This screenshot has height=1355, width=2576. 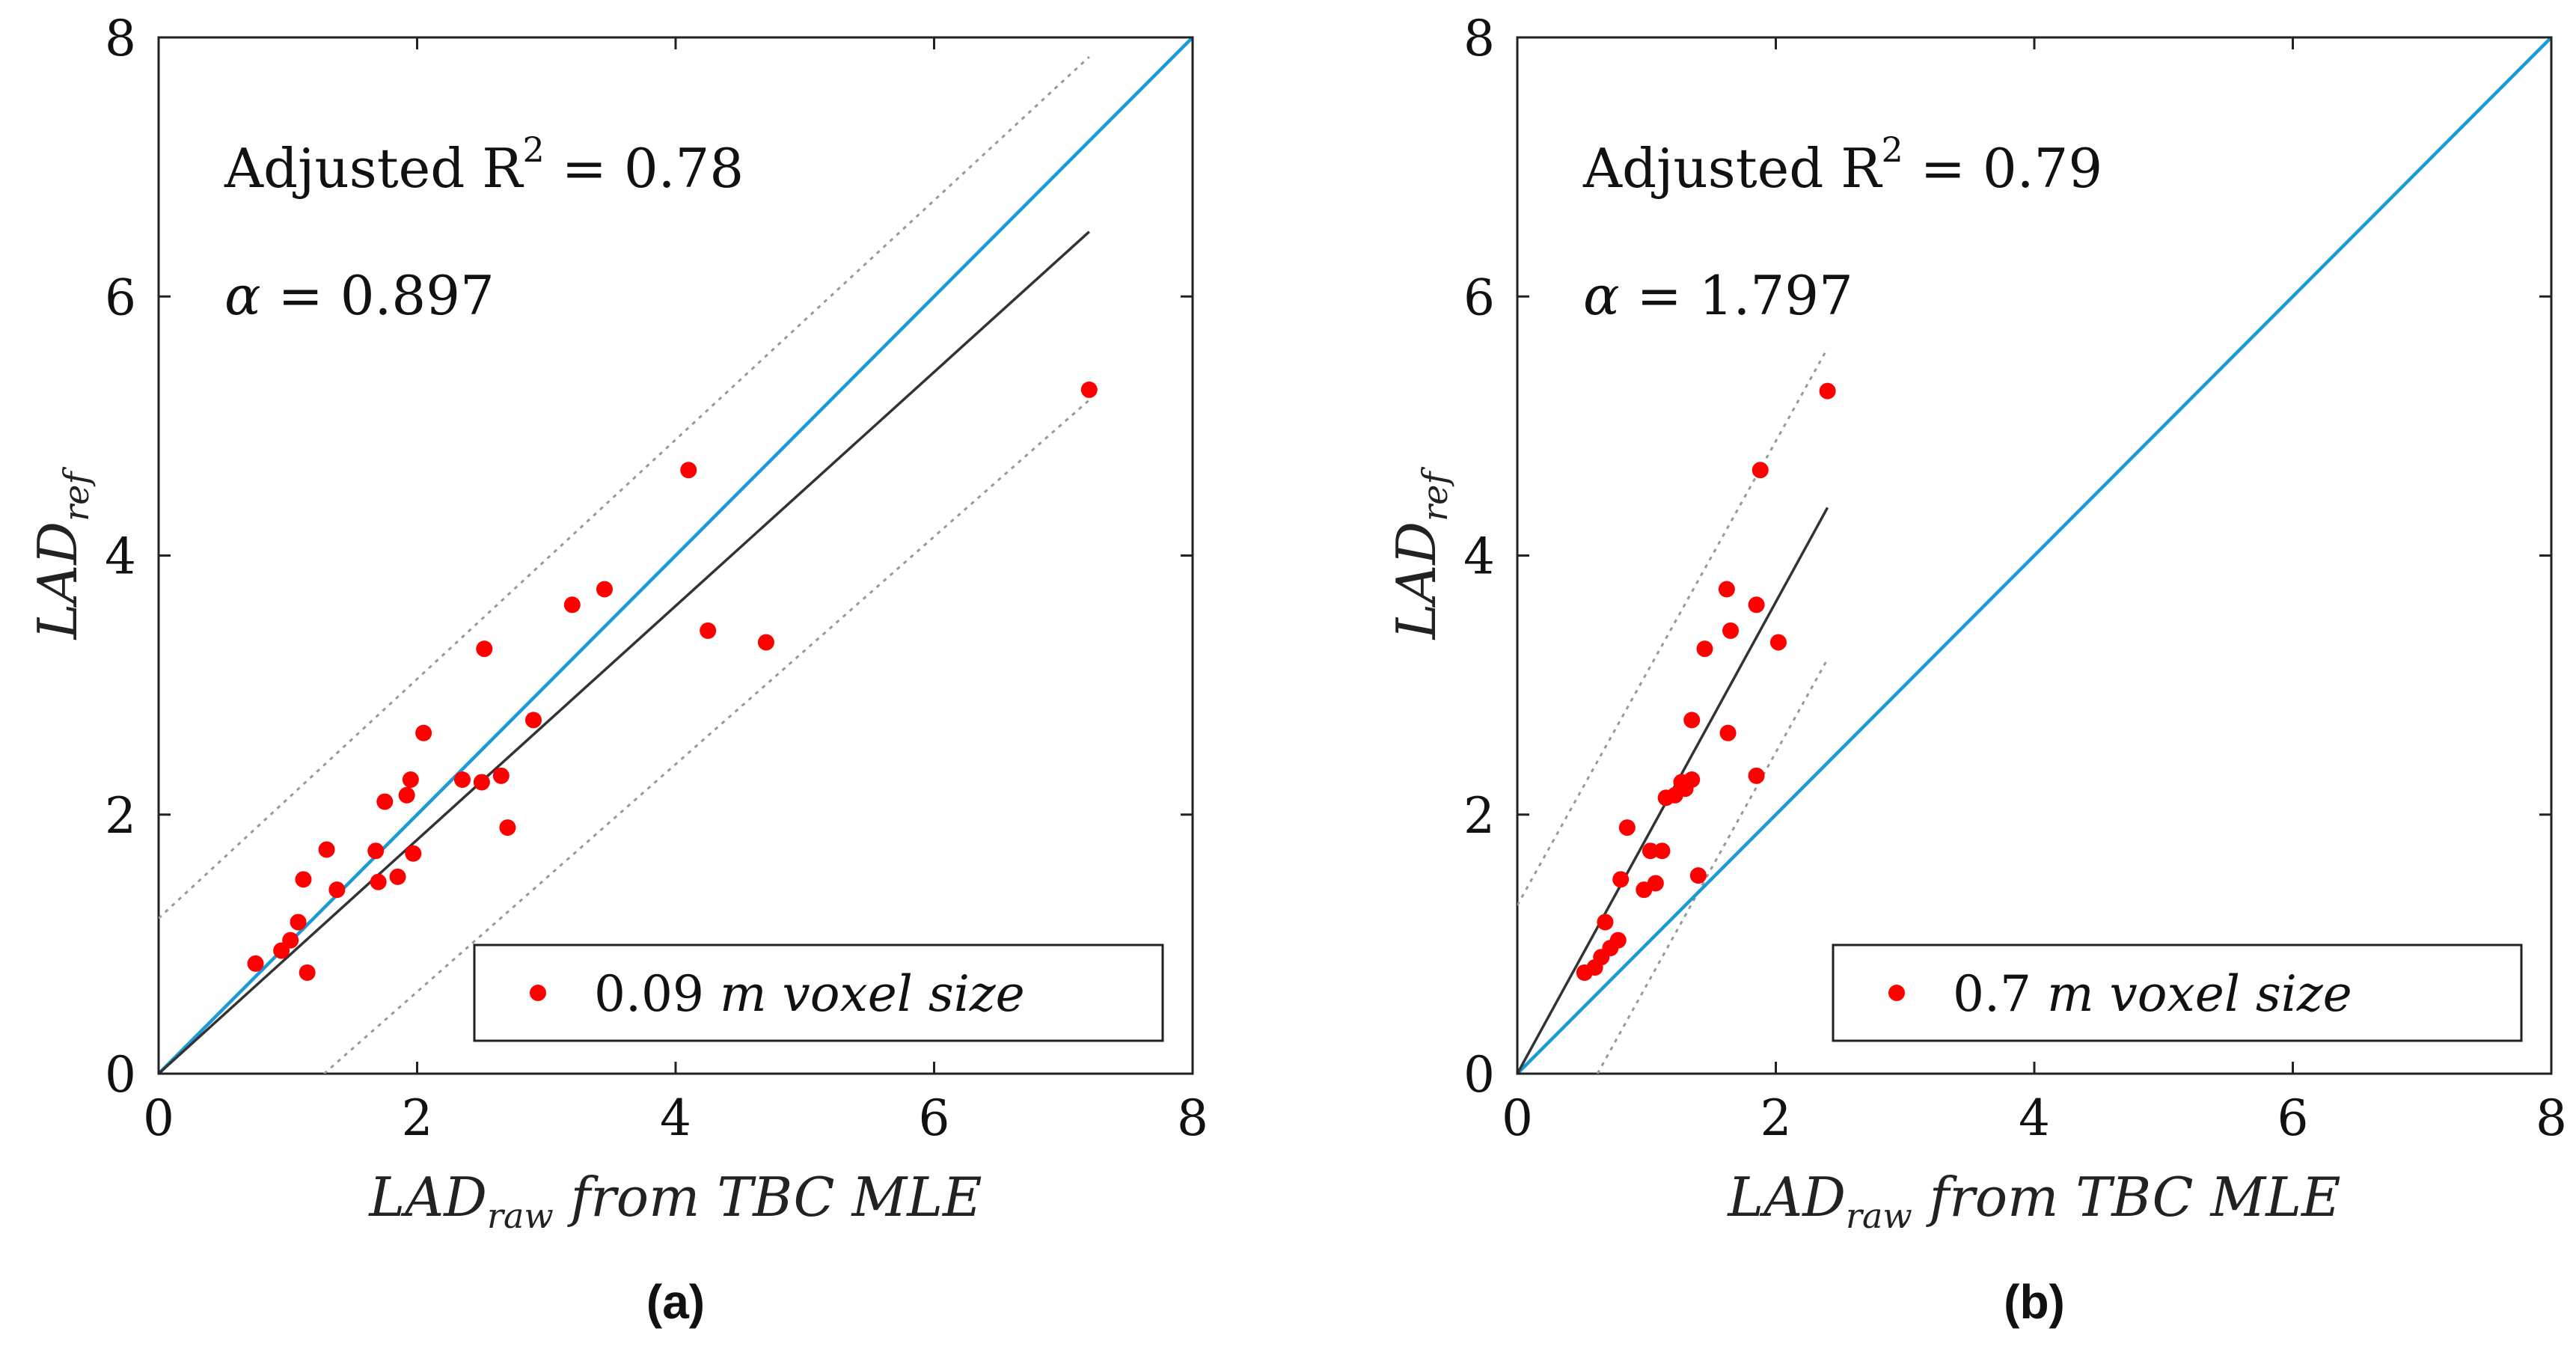 I want to click on r2-annotation: Adjusted R2 = 0.79, so click(x=1842, y=165).